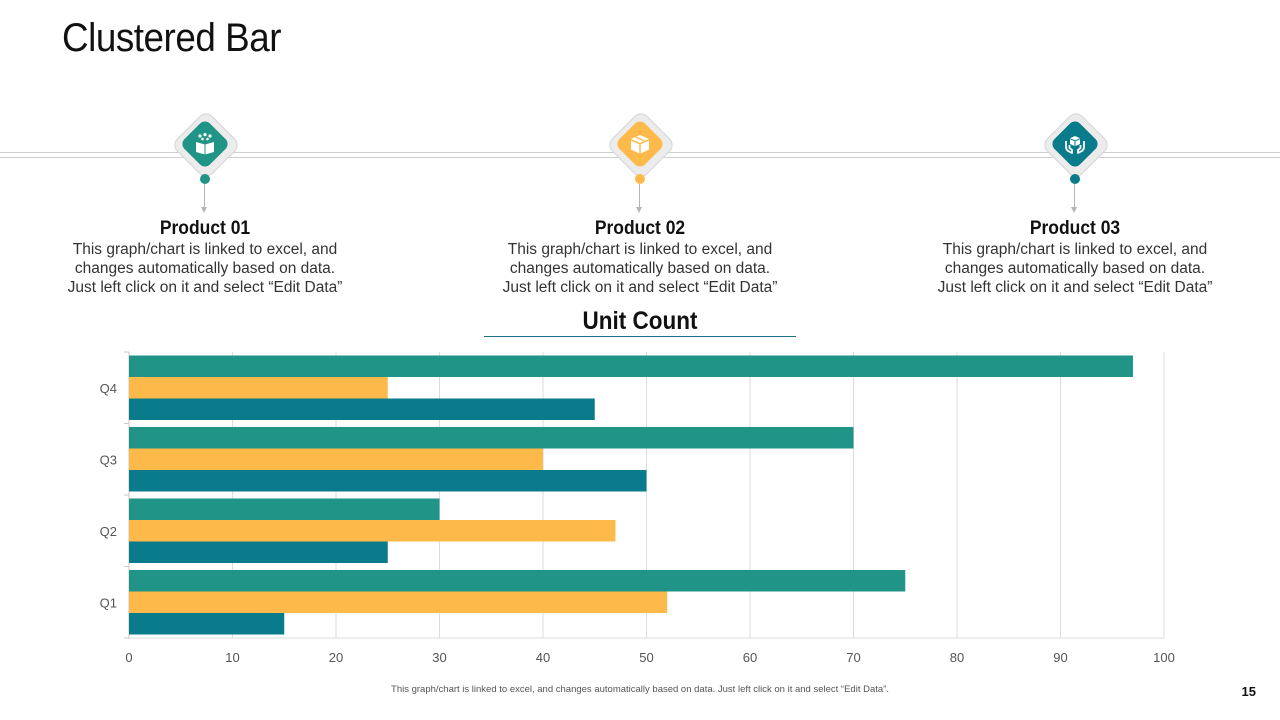  What do you see at coordinates (1075, 228) in the screenshot?
I see `product-title: Product 03` at bounding box center [1075, 228].